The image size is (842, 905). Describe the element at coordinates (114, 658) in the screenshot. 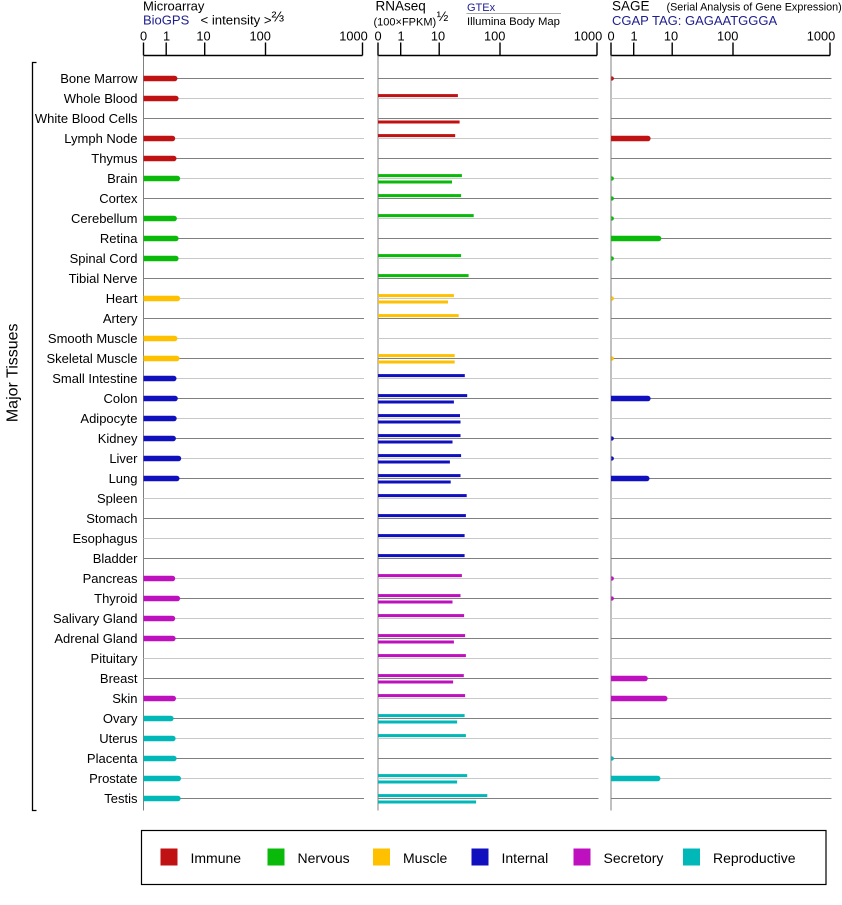

I see `svg-text: Pituitary` at that location.